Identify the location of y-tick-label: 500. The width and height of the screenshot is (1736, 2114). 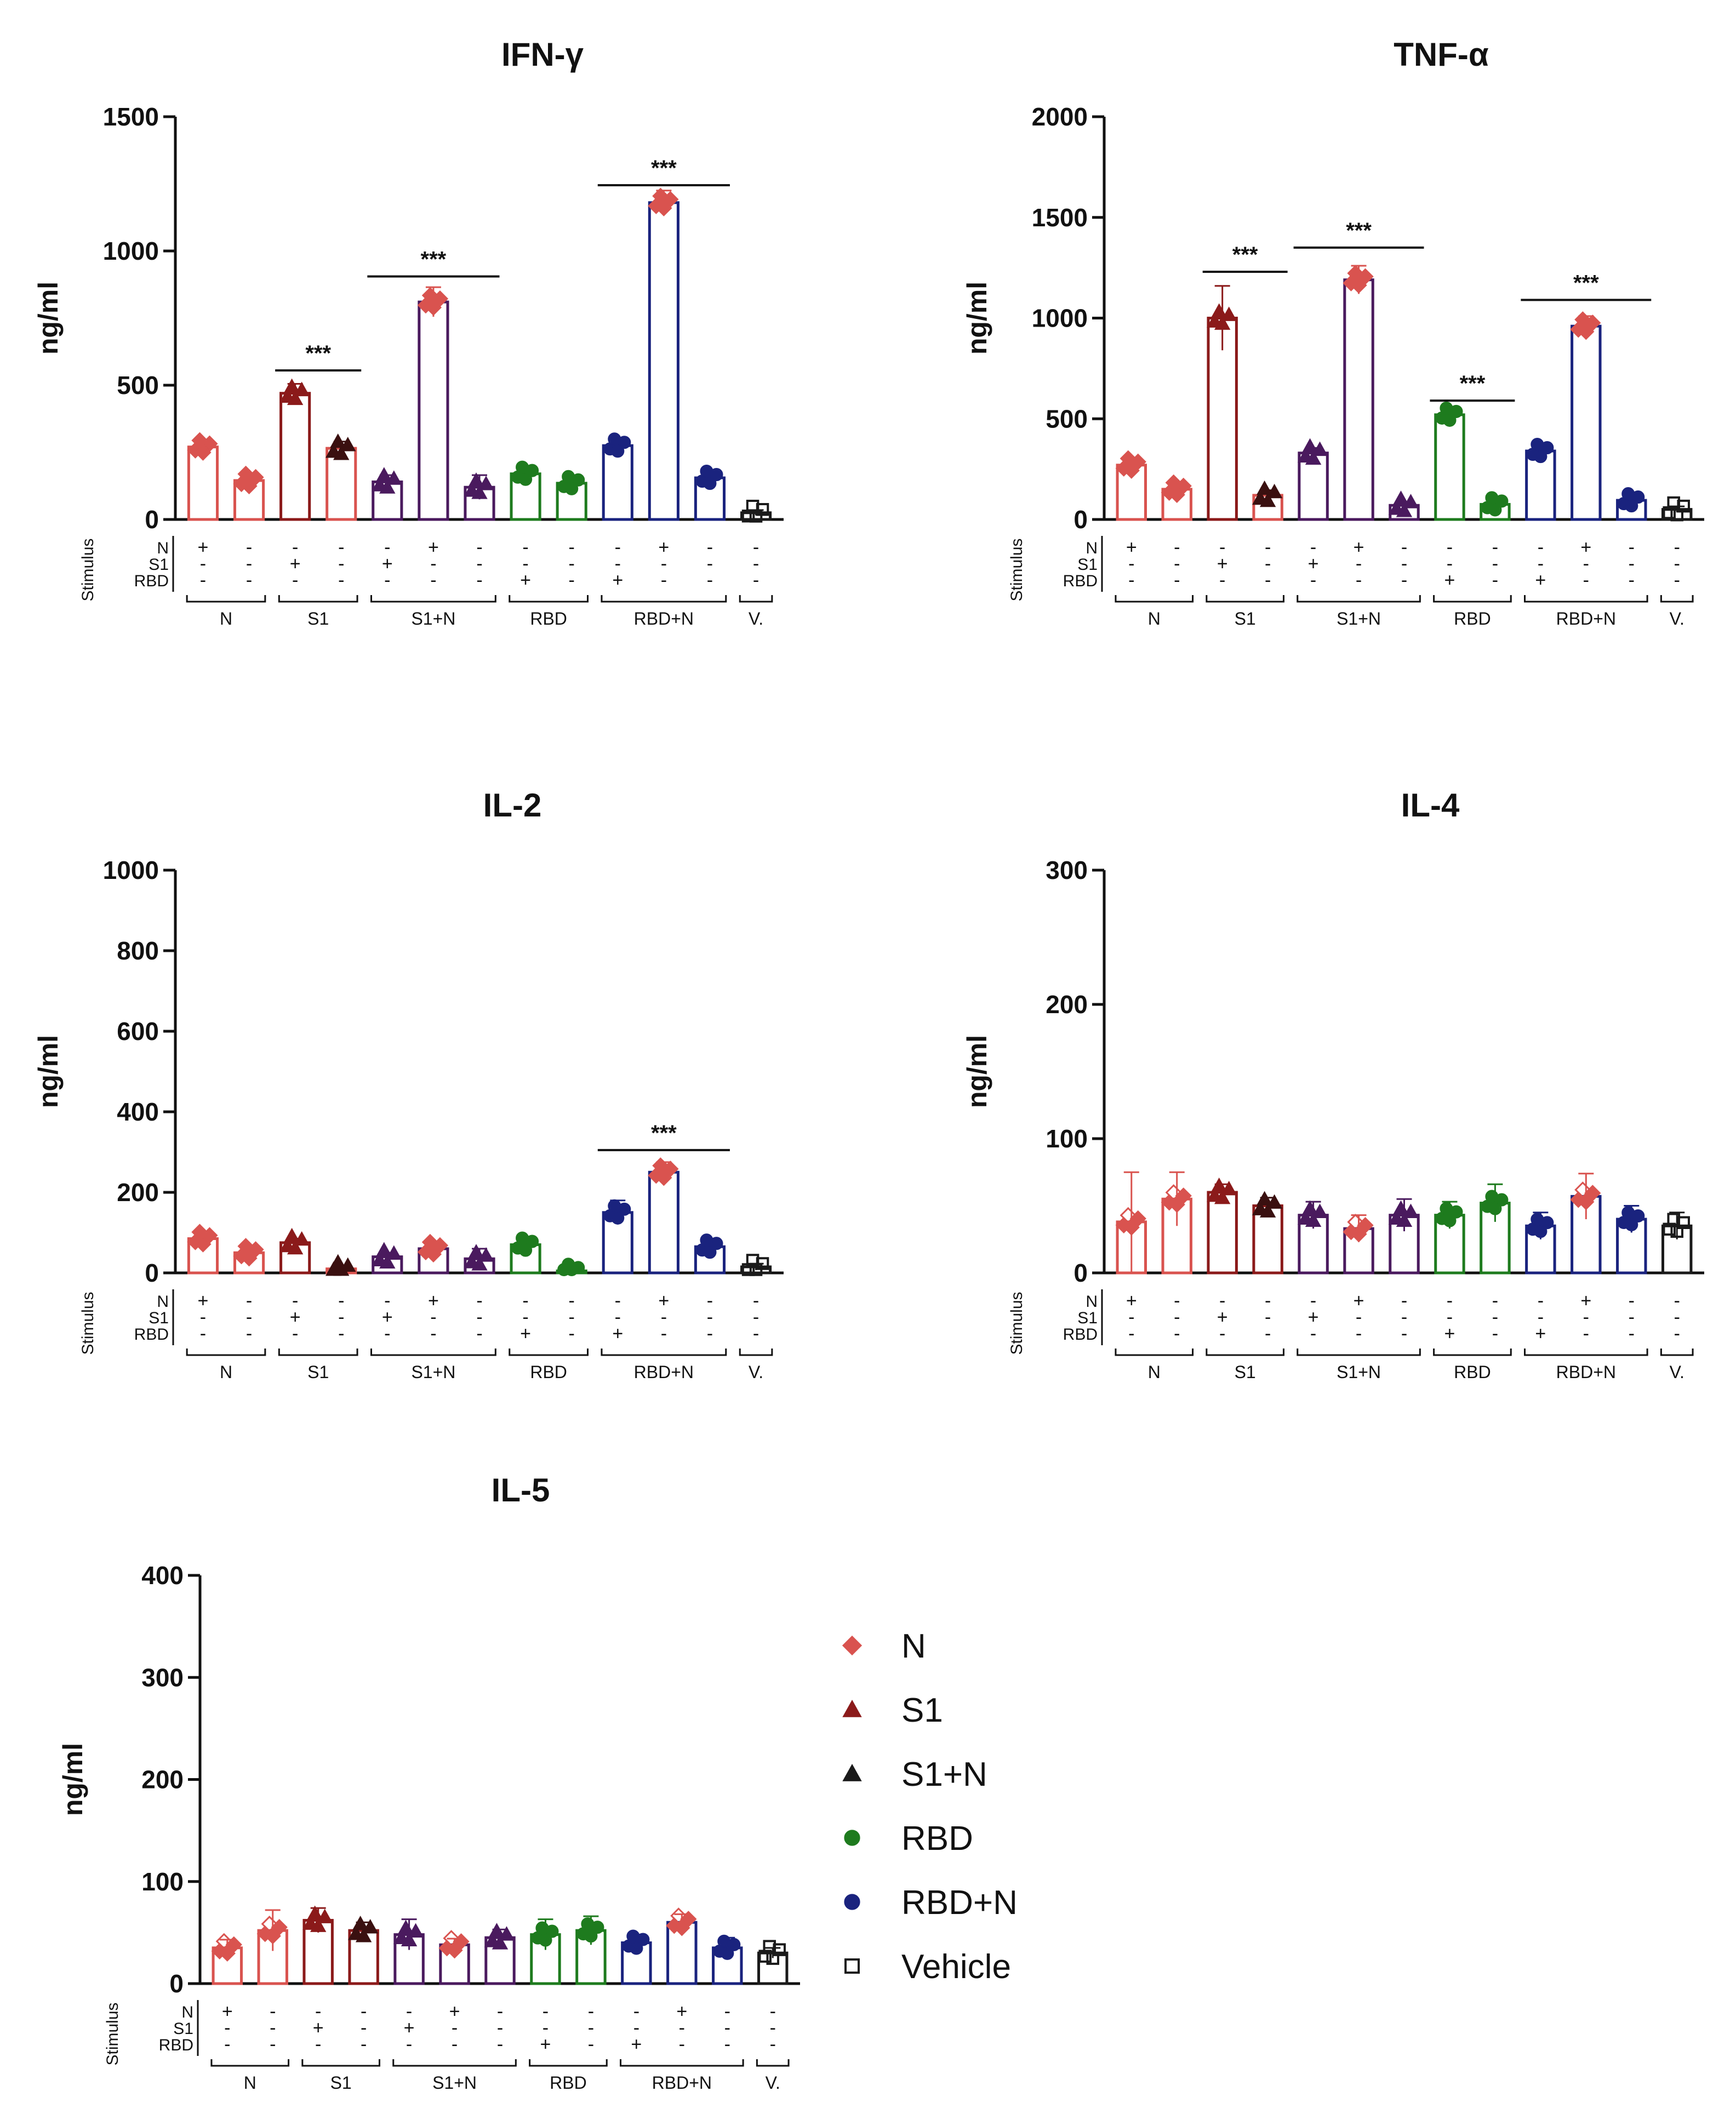
(138, 385).